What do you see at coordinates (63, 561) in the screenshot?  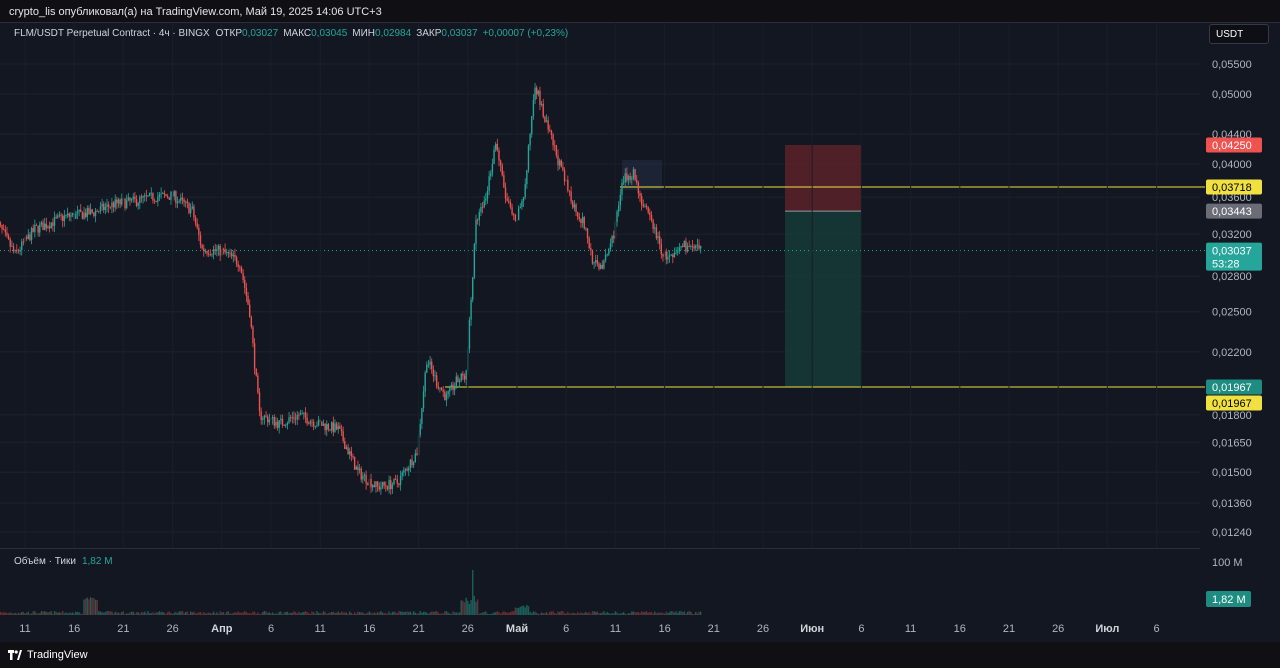 I see `volume-legend: Объём · Тики 1,82 M` at bounding box center [63, 561].